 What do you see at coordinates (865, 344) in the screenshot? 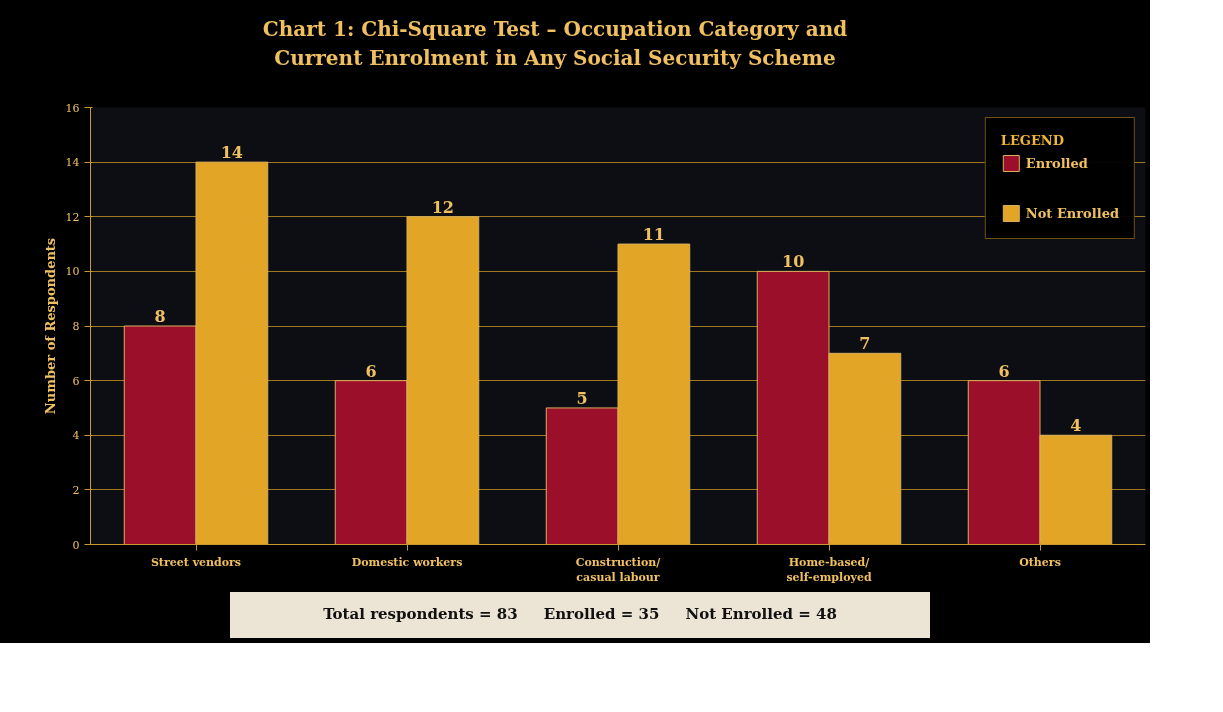
I see `data-label: 7` at bounding box center [865, 344].